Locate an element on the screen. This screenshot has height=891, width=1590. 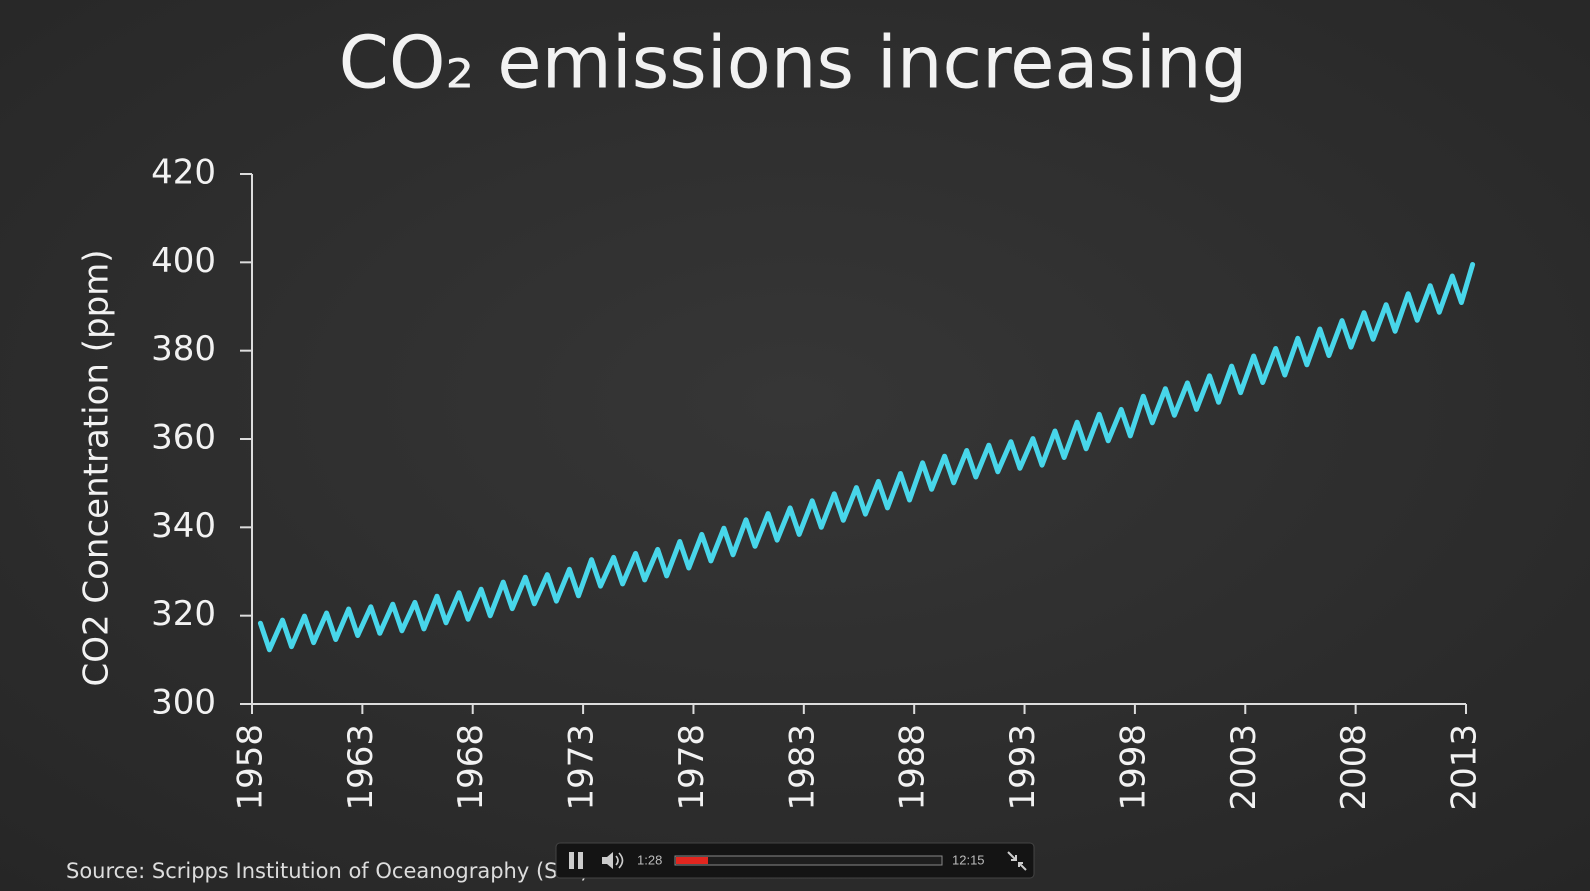
x-tick-label: 1968 is located at coordinates (471, 767).